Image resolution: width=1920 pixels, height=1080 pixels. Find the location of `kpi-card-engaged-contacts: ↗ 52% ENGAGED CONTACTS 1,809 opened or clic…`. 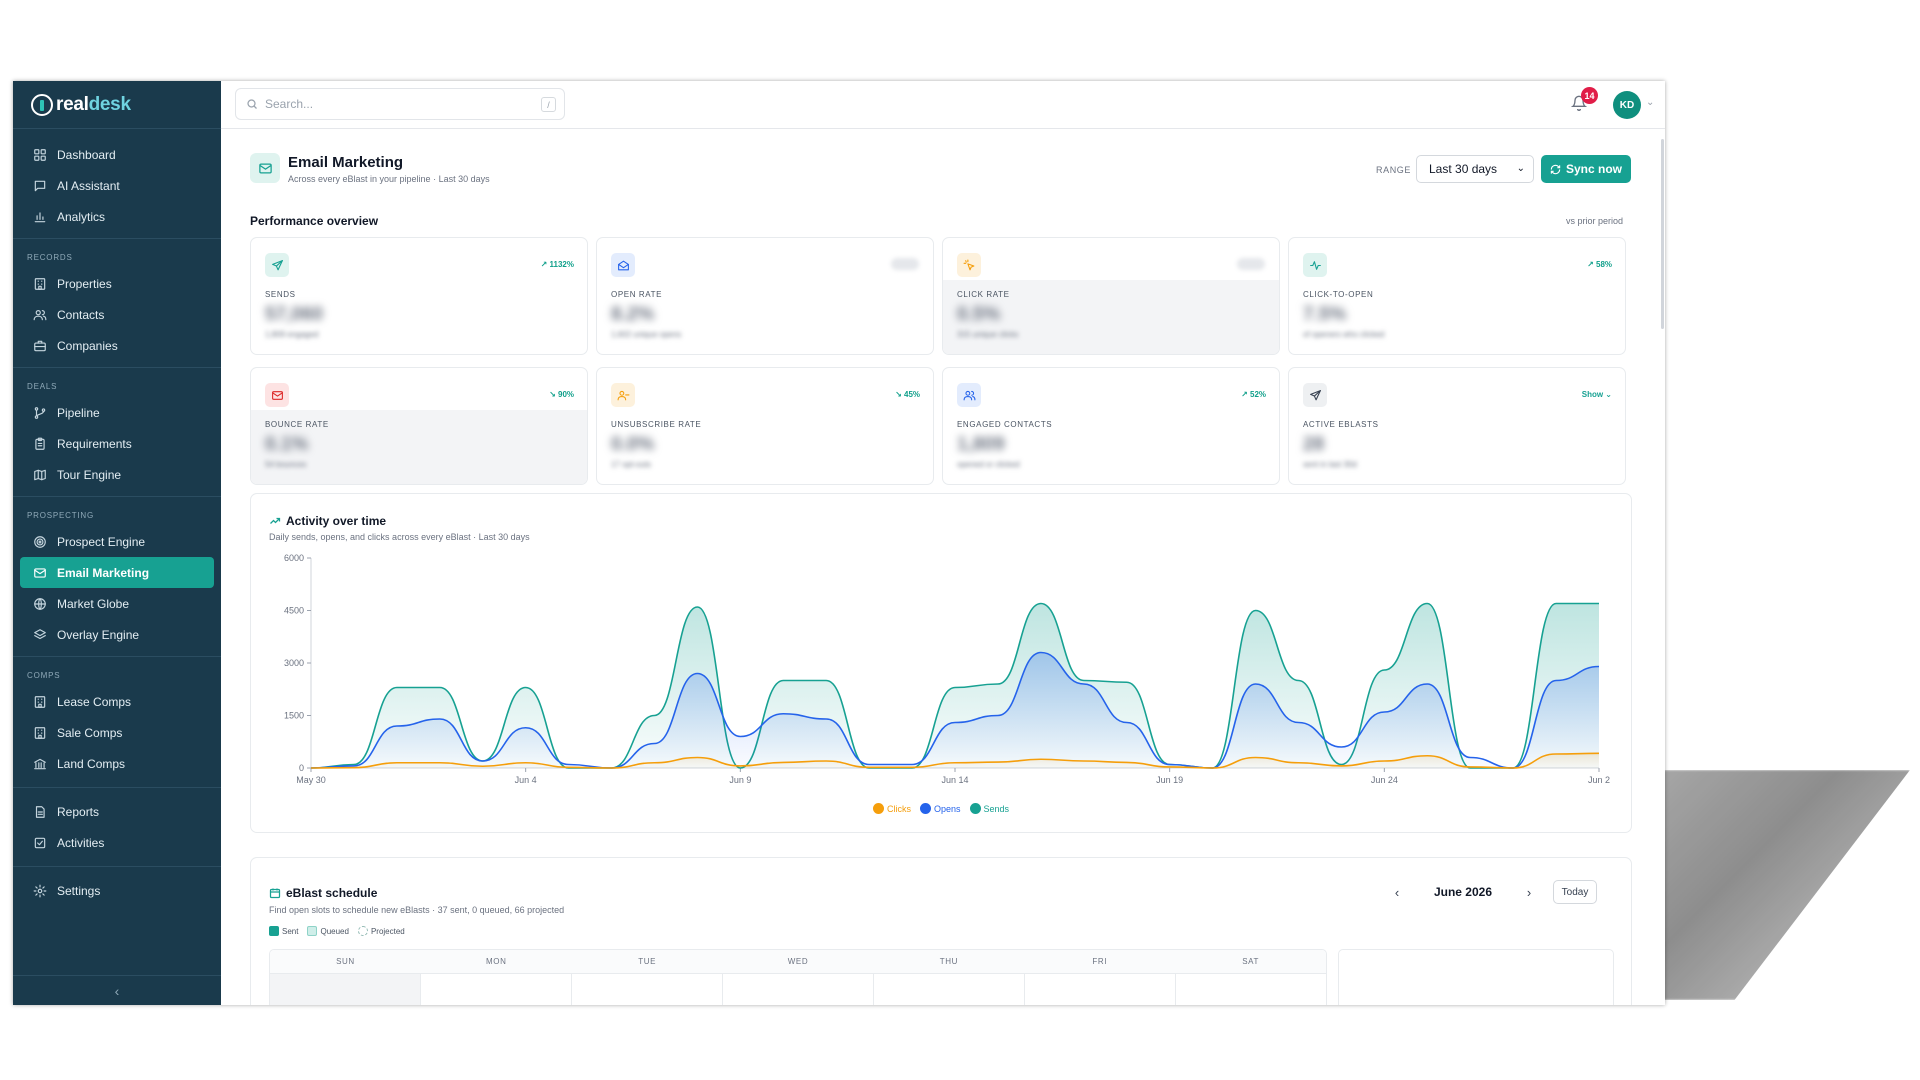

kpi-card-engaged-contacts: ↗ 52% ENGAGED CONTACTS 1,809 opened or clic… is located at coordinates (1111, 426).